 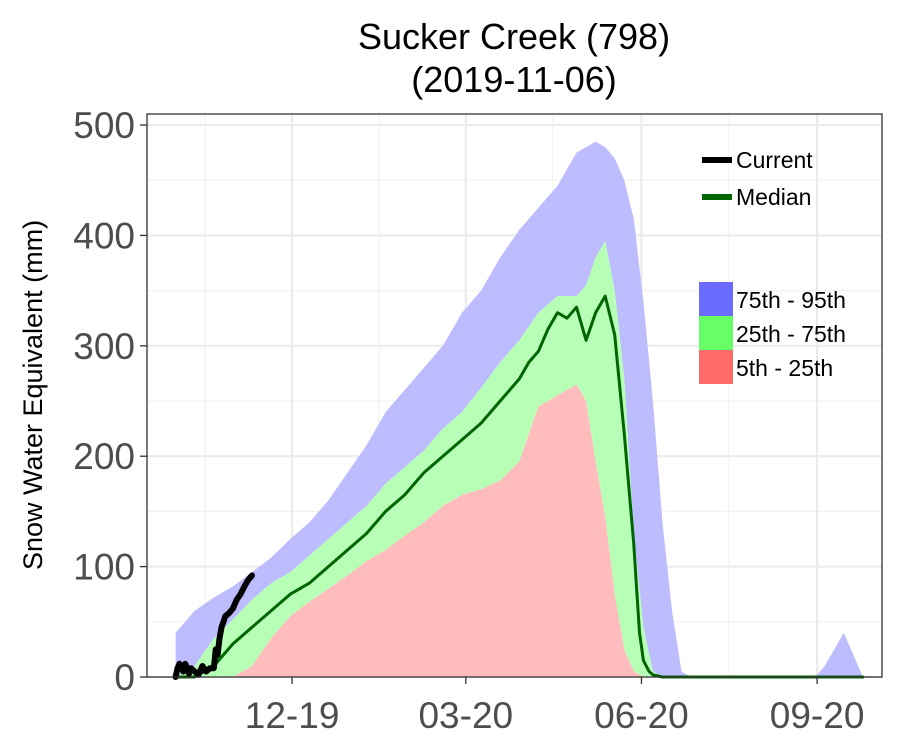 I want to click on current-line, so click(x=213, y=626).